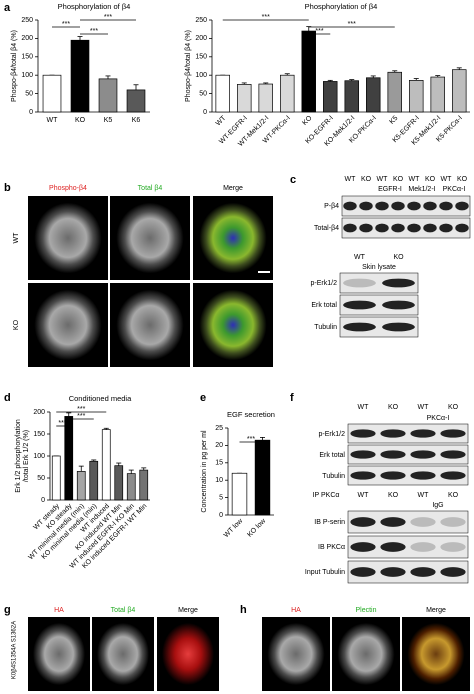 Image resolution: width=474 pixels, height=694 pixels. Describe the element at coordinates (219, 480) in the screenshot. I see `y-tick-label: 10` at that location.